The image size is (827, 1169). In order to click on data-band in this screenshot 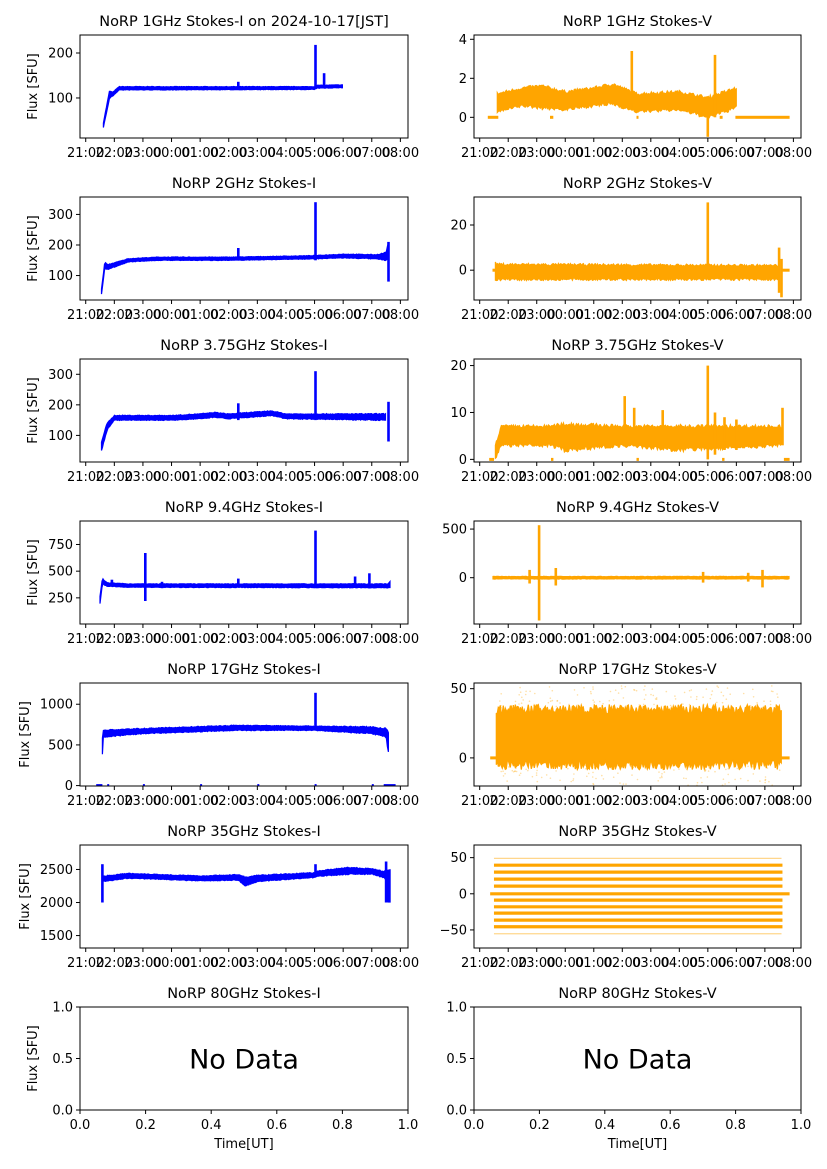, I will do `click(638, 440)`.